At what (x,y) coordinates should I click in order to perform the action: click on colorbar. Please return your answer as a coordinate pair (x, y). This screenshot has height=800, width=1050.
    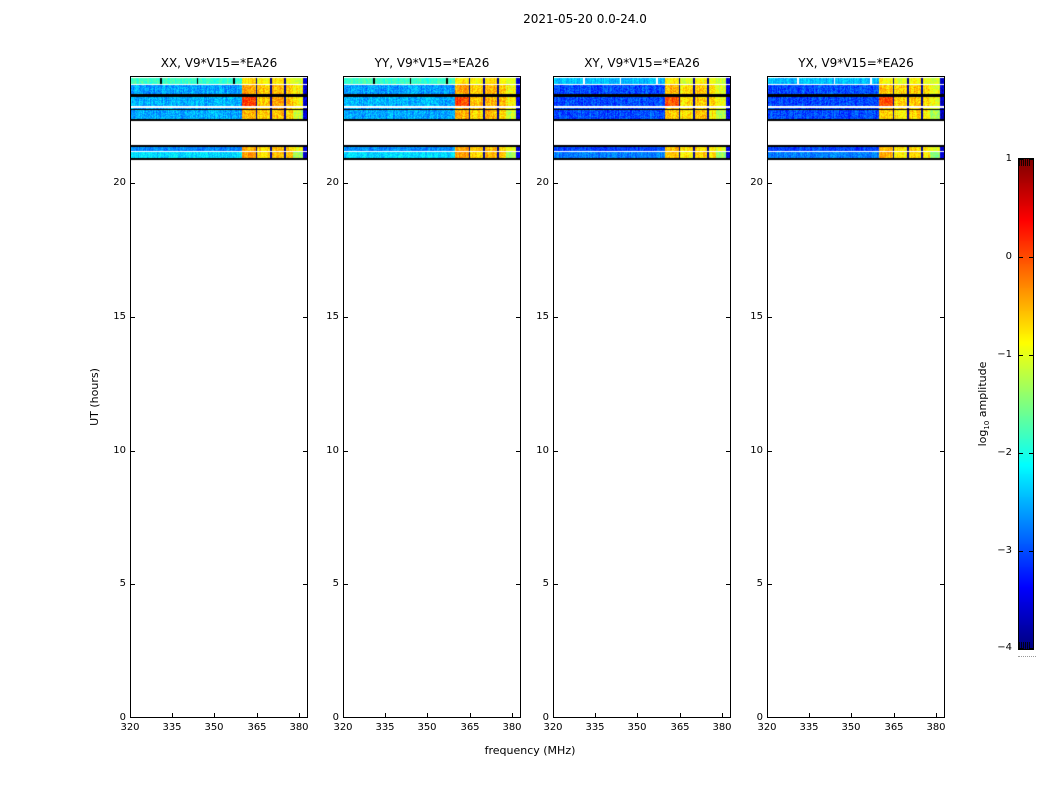
    Looking at the image, I should click on (1026, 404).